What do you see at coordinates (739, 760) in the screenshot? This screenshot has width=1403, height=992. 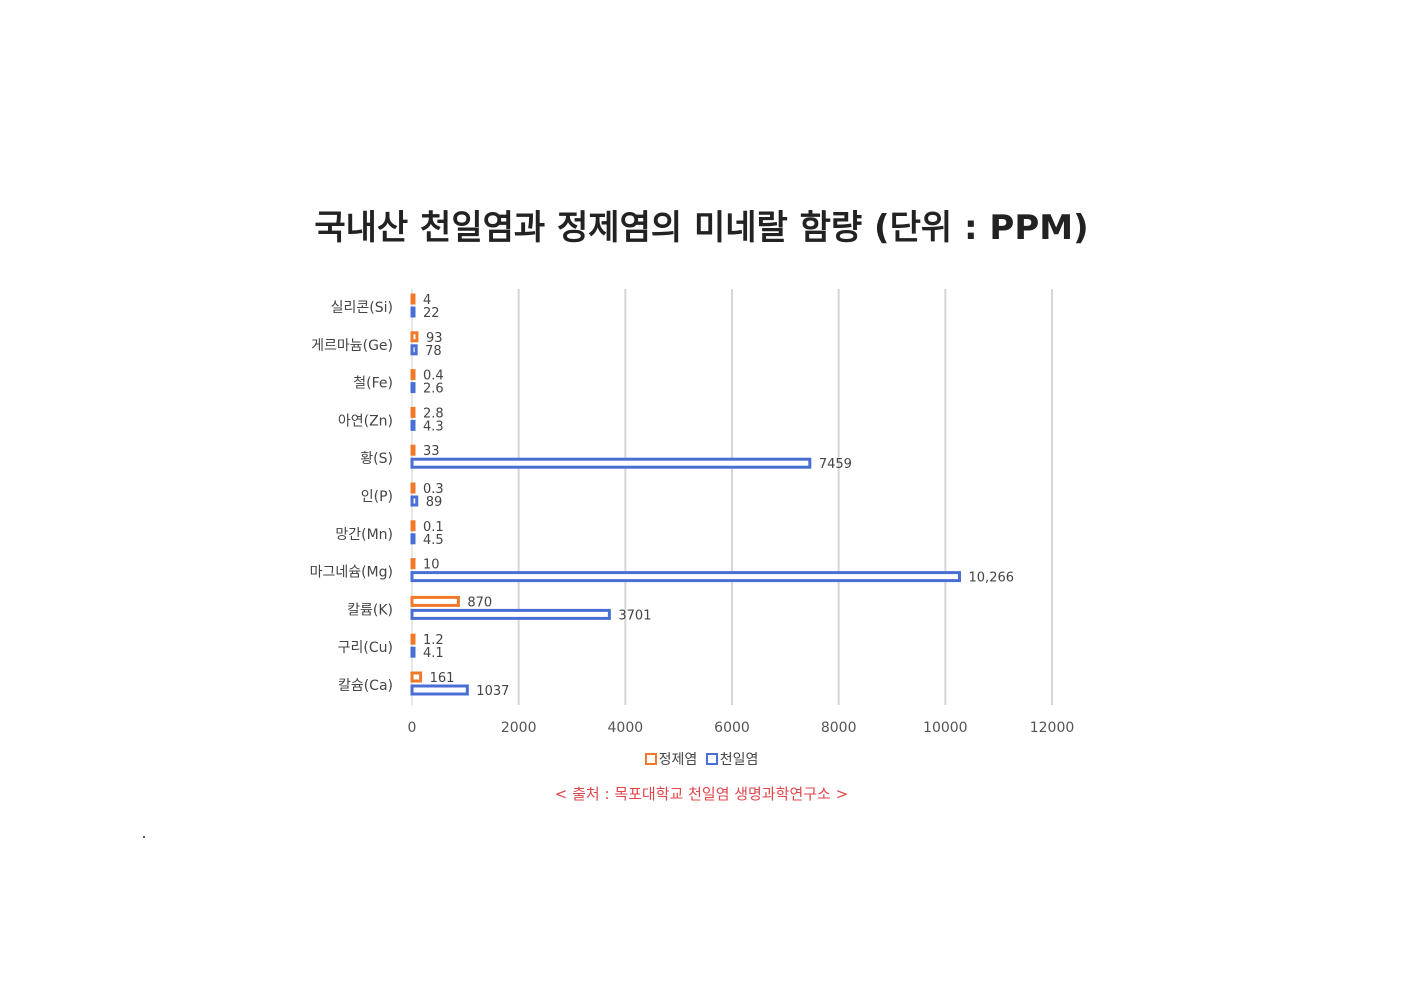 I see `legend-label-sea-salt: 천일염` at bounding box center [739, 760].